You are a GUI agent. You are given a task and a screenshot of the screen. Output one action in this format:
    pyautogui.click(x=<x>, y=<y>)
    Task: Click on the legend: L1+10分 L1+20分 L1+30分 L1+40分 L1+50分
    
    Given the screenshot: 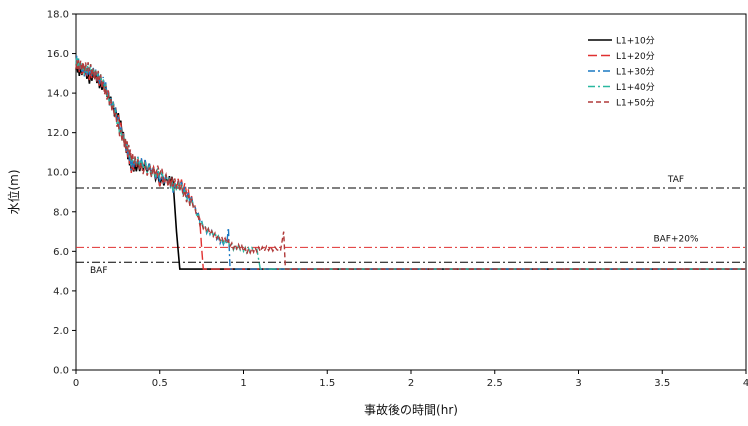 What is the action you would take?
    pyautogui.click(x=621, y=72)
    